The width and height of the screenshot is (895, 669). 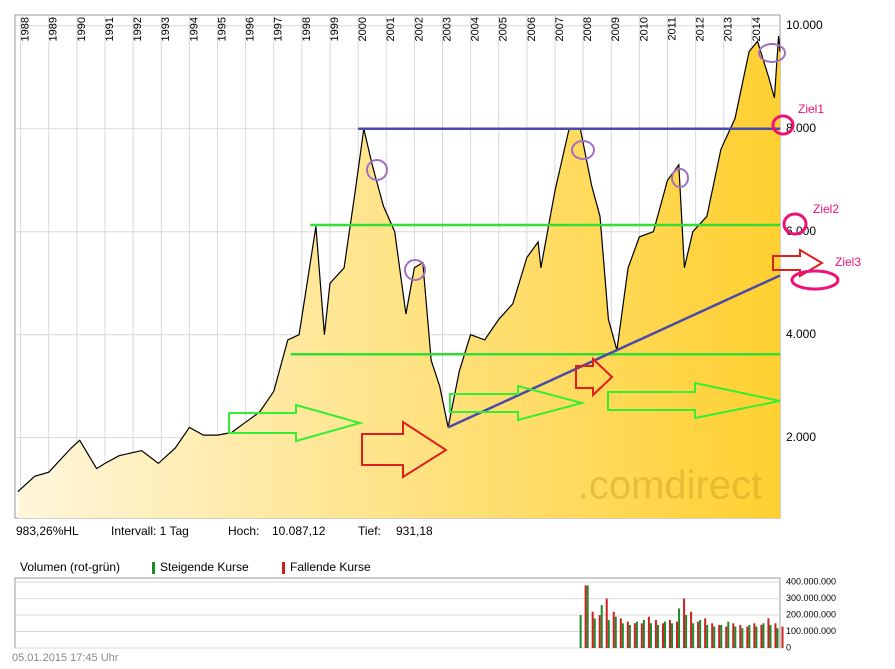 I want to click on stat: 931,18, so click(x=414, y=531).